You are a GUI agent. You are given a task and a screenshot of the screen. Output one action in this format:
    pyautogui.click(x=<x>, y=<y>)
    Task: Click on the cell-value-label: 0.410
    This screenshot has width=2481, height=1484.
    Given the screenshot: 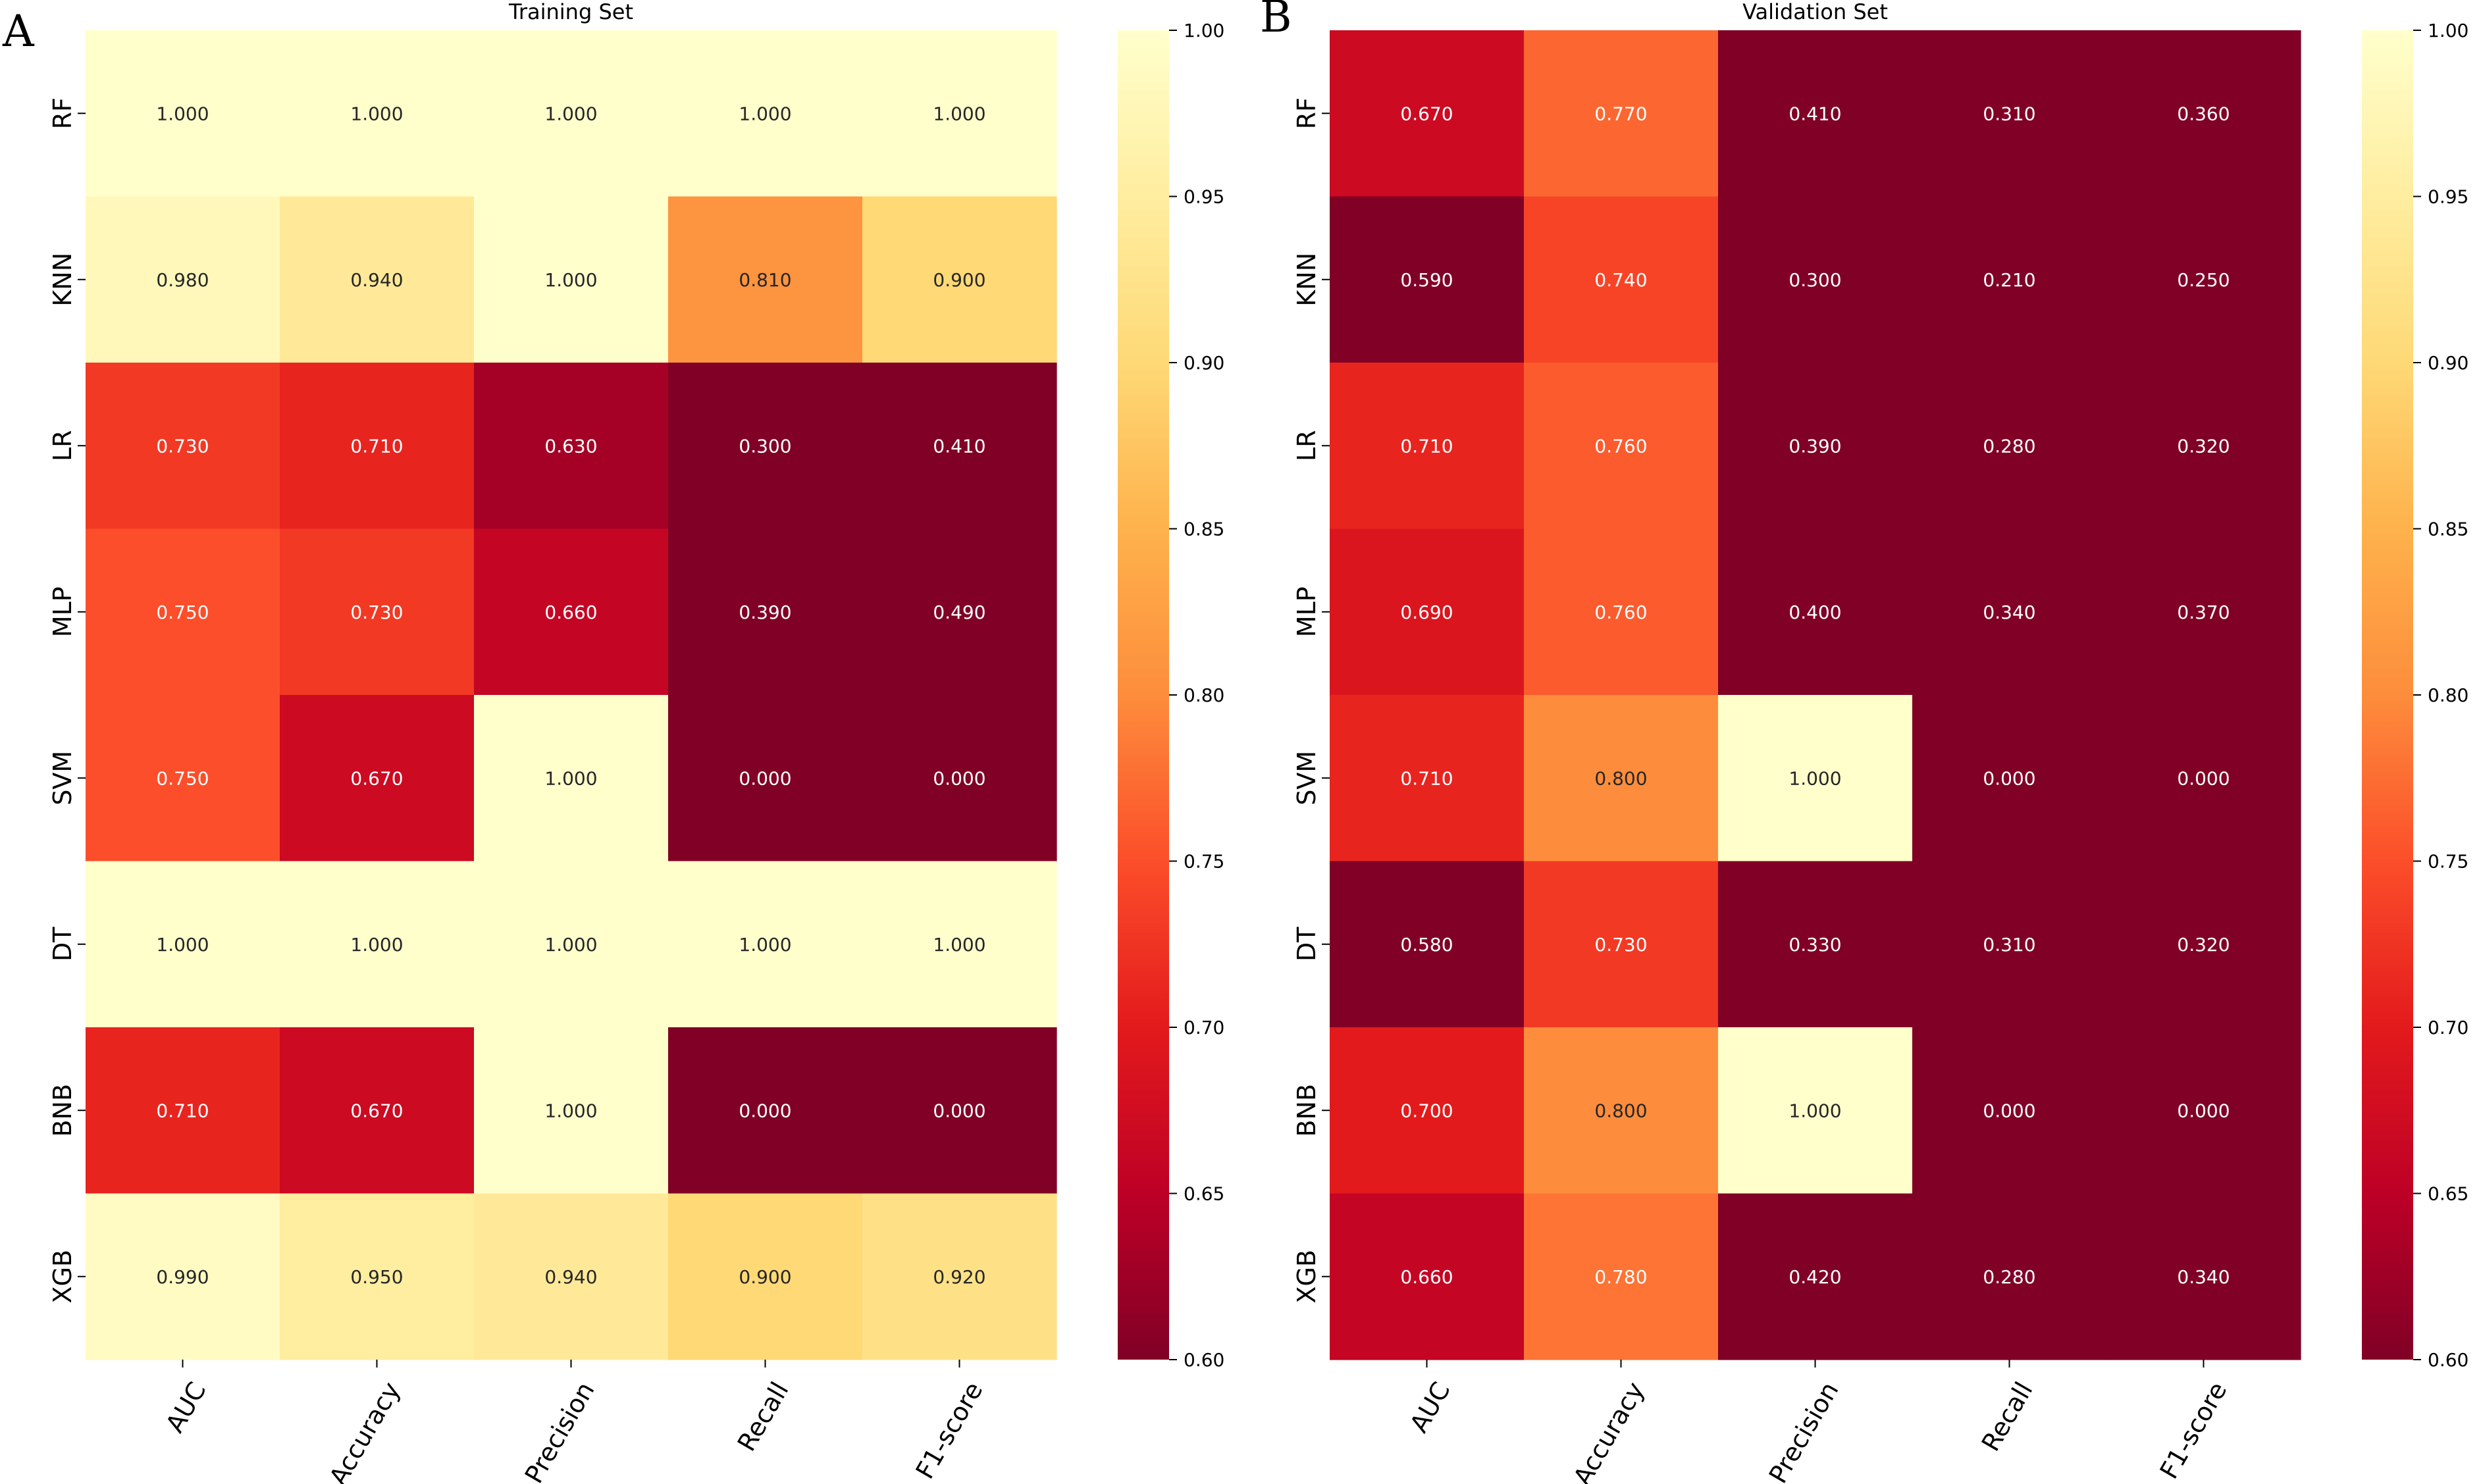 What is the action you would take?
    pyautogui.click(x=959, y=446)
    